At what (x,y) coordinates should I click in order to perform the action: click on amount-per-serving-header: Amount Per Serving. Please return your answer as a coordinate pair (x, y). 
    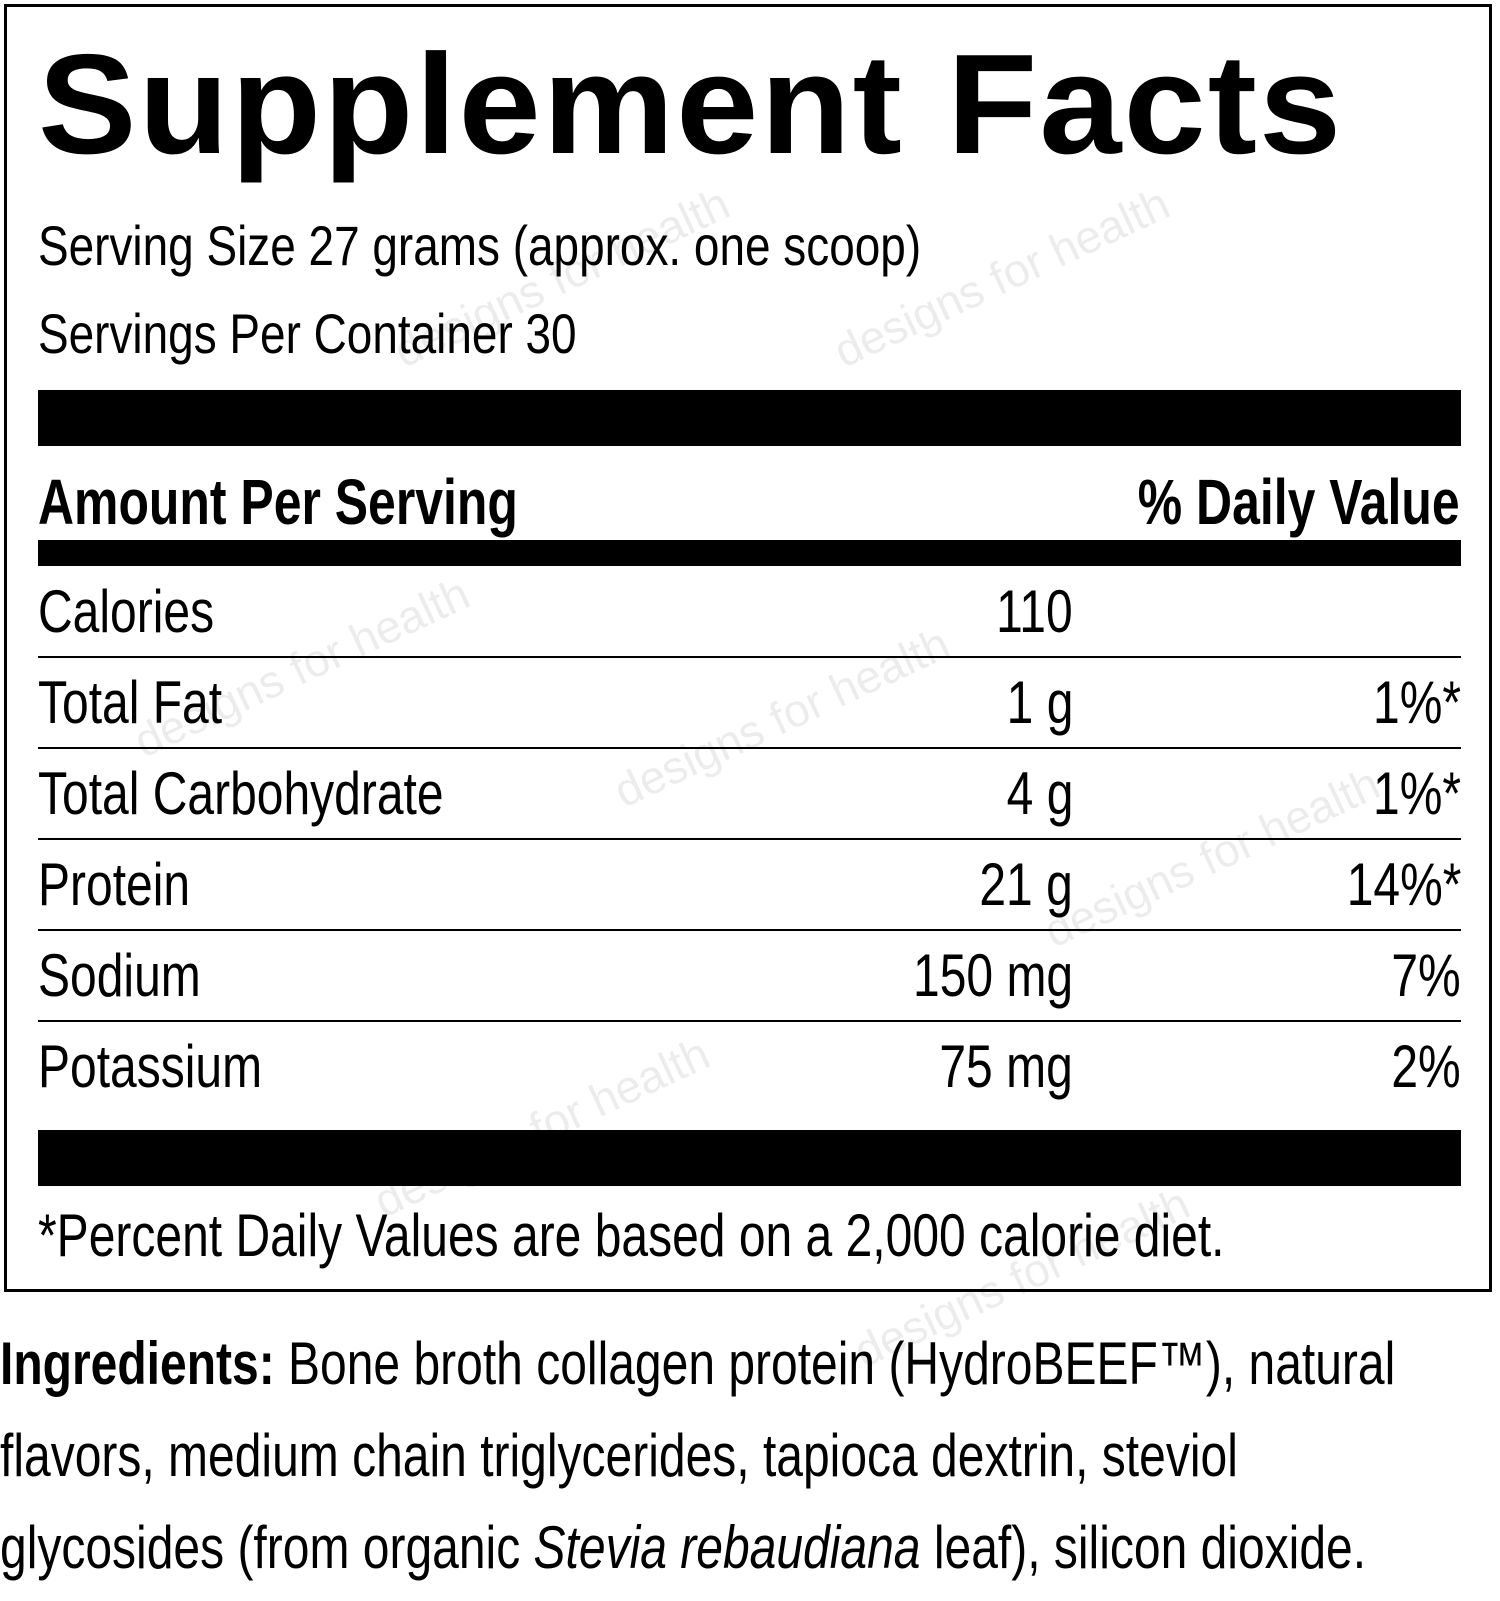
    Looking at the image, I should click on (278, 502).